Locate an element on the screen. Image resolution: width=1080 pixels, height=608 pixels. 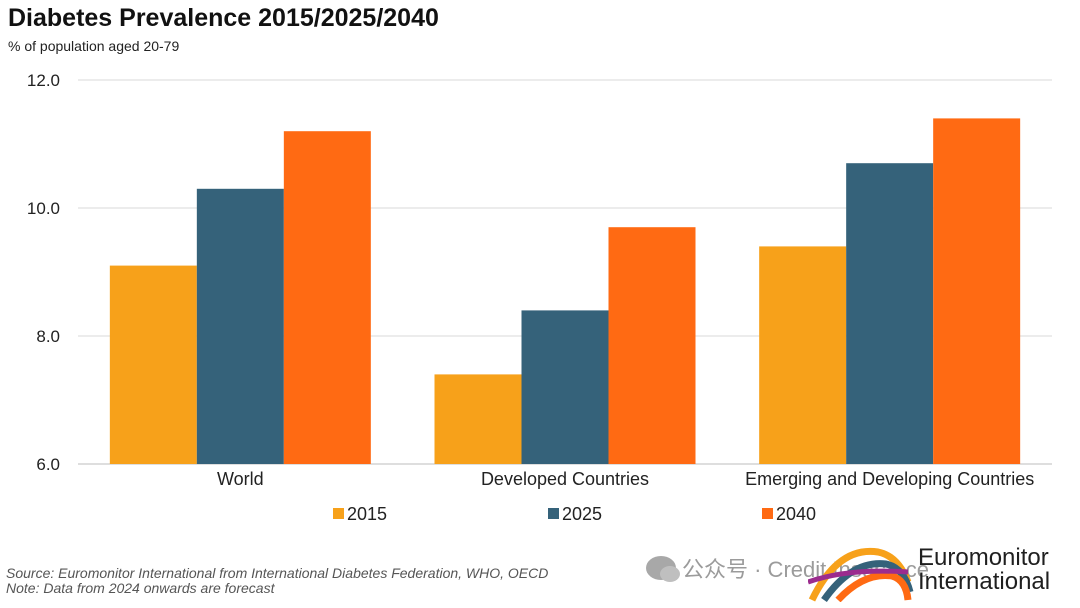
category-label: Emerging and Developing Countries is located at coordinates (889, 479).